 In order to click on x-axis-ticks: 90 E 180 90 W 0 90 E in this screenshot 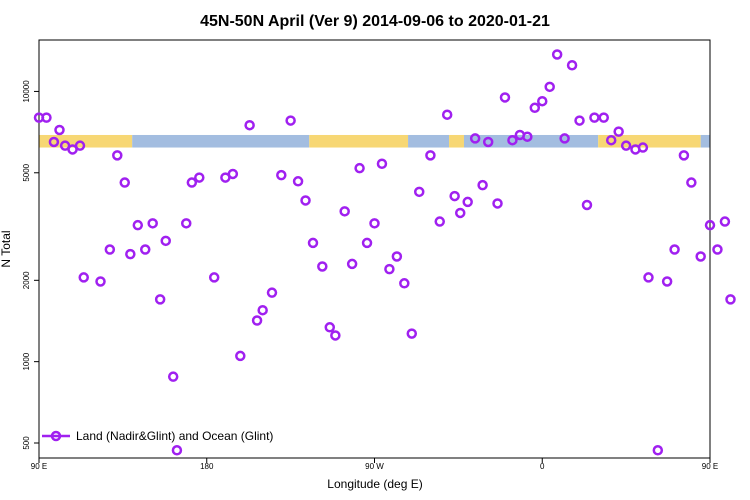, I will do `click(374, 464)`.